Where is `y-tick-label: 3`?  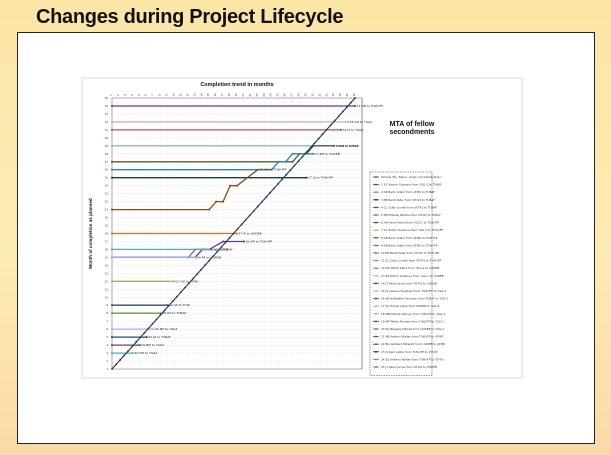
y-tick-label: 3 is located at coordinates (107, 353).